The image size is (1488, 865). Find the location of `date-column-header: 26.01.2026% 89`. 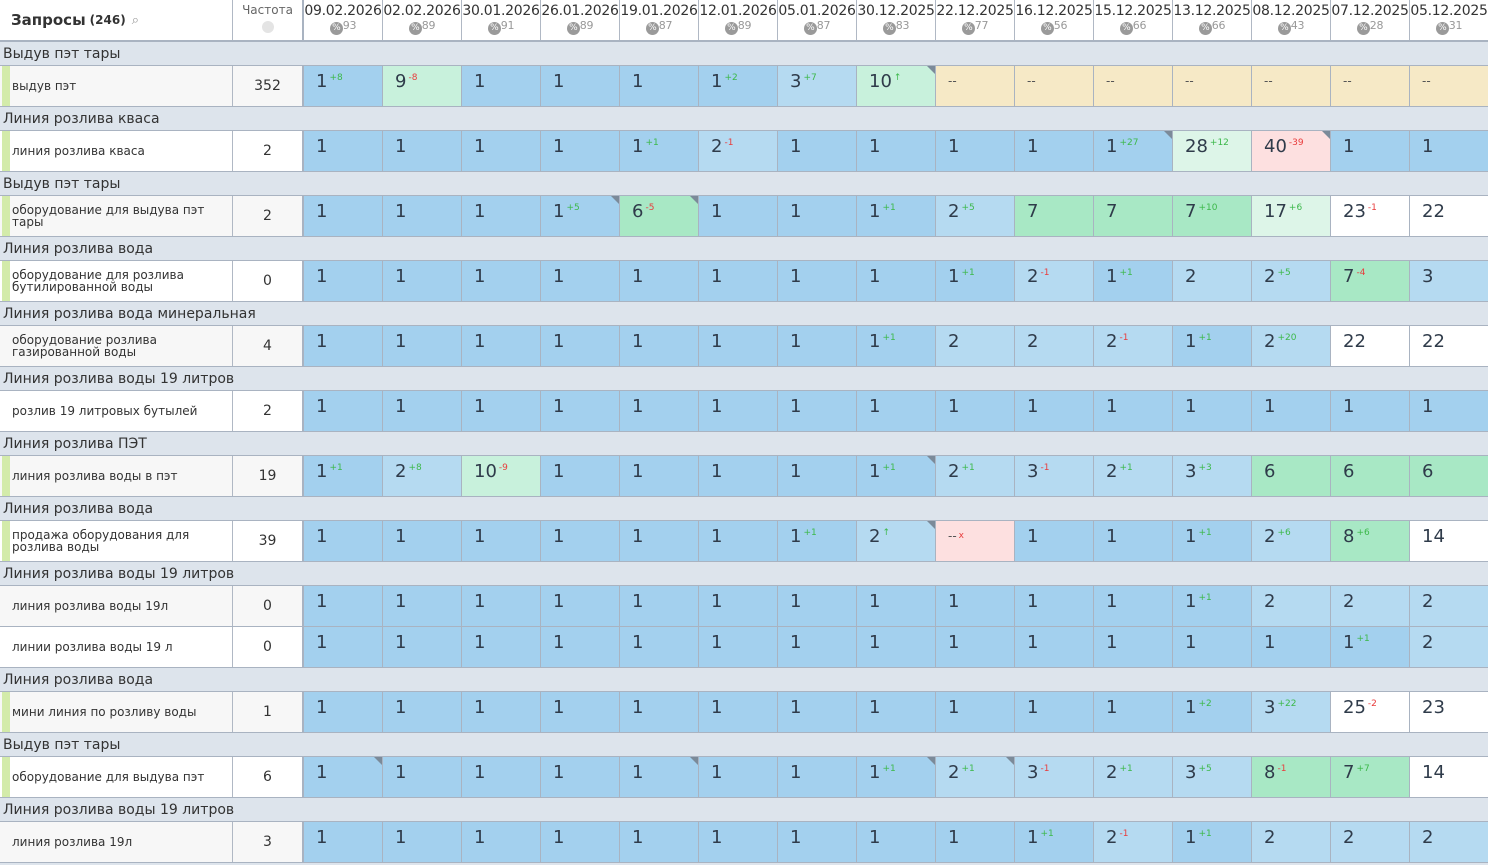

date-column-header: 26.01.2026% 89 is located at coordinates (580, 20).